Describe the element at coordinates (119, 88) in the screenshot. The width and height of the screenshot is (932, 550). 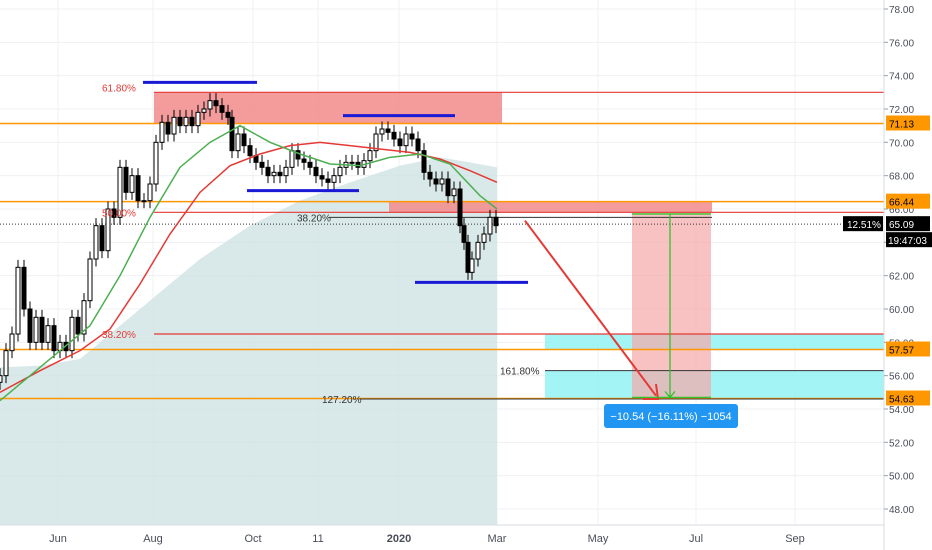
I see `fib-label-0: 61.80%` at that location.